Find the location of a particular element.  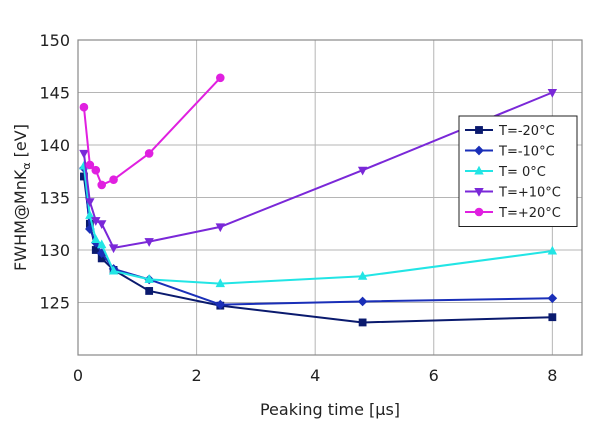

y-axis-title-unit: [eV] is located at coordinates (20, 143).